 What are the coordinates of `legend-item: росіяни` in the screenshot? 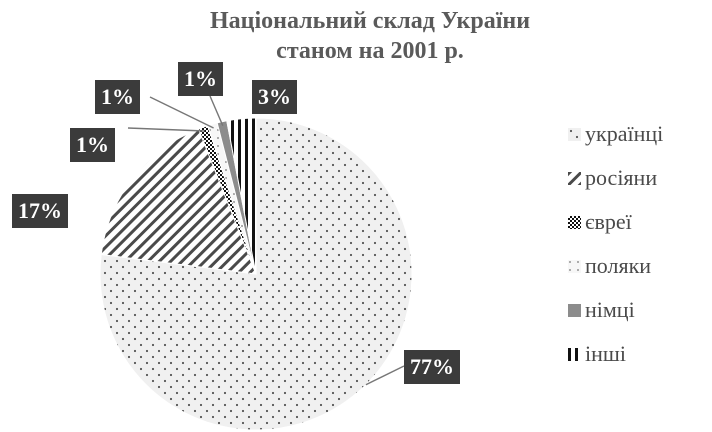 It's located at (639, 178).